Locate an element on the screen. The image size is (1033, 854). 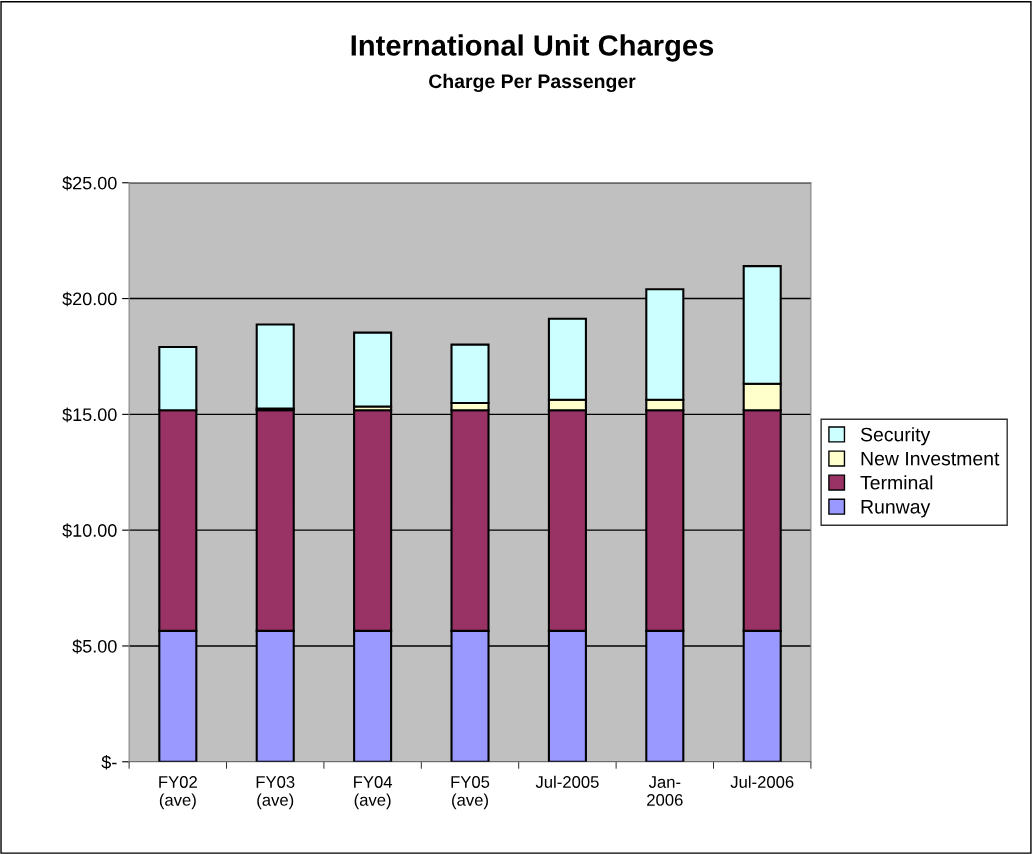
legend-label: New Investment is located at coordinates (930, 458).